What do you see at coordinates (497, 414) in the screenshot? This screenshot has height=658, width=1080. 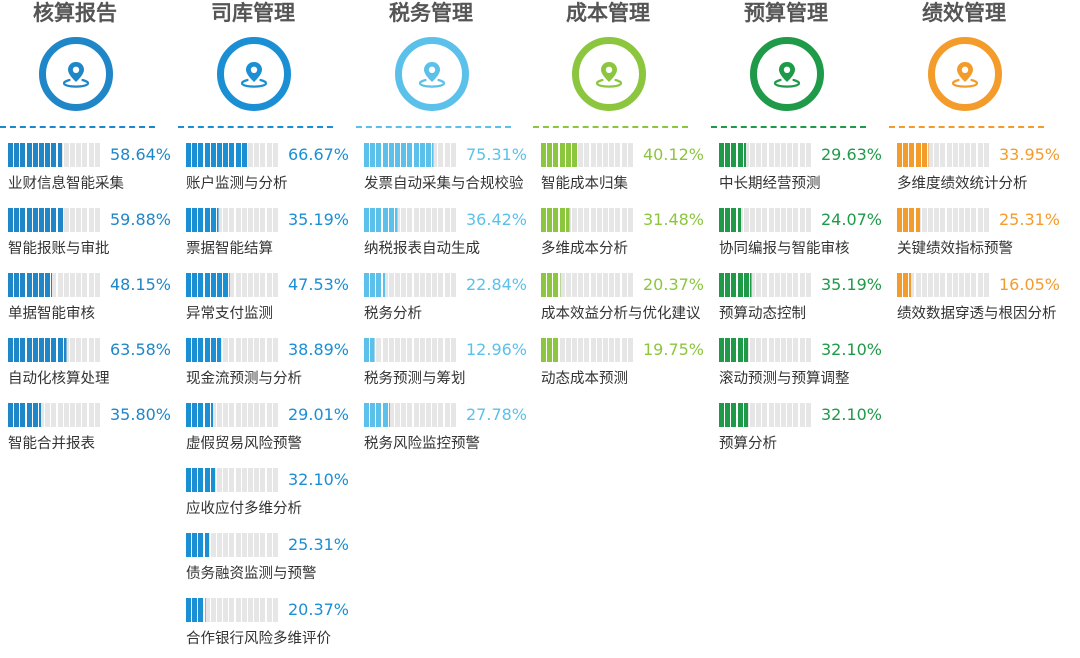 I see `percentage-label: 27.78%` at bounding box center [497, 414].